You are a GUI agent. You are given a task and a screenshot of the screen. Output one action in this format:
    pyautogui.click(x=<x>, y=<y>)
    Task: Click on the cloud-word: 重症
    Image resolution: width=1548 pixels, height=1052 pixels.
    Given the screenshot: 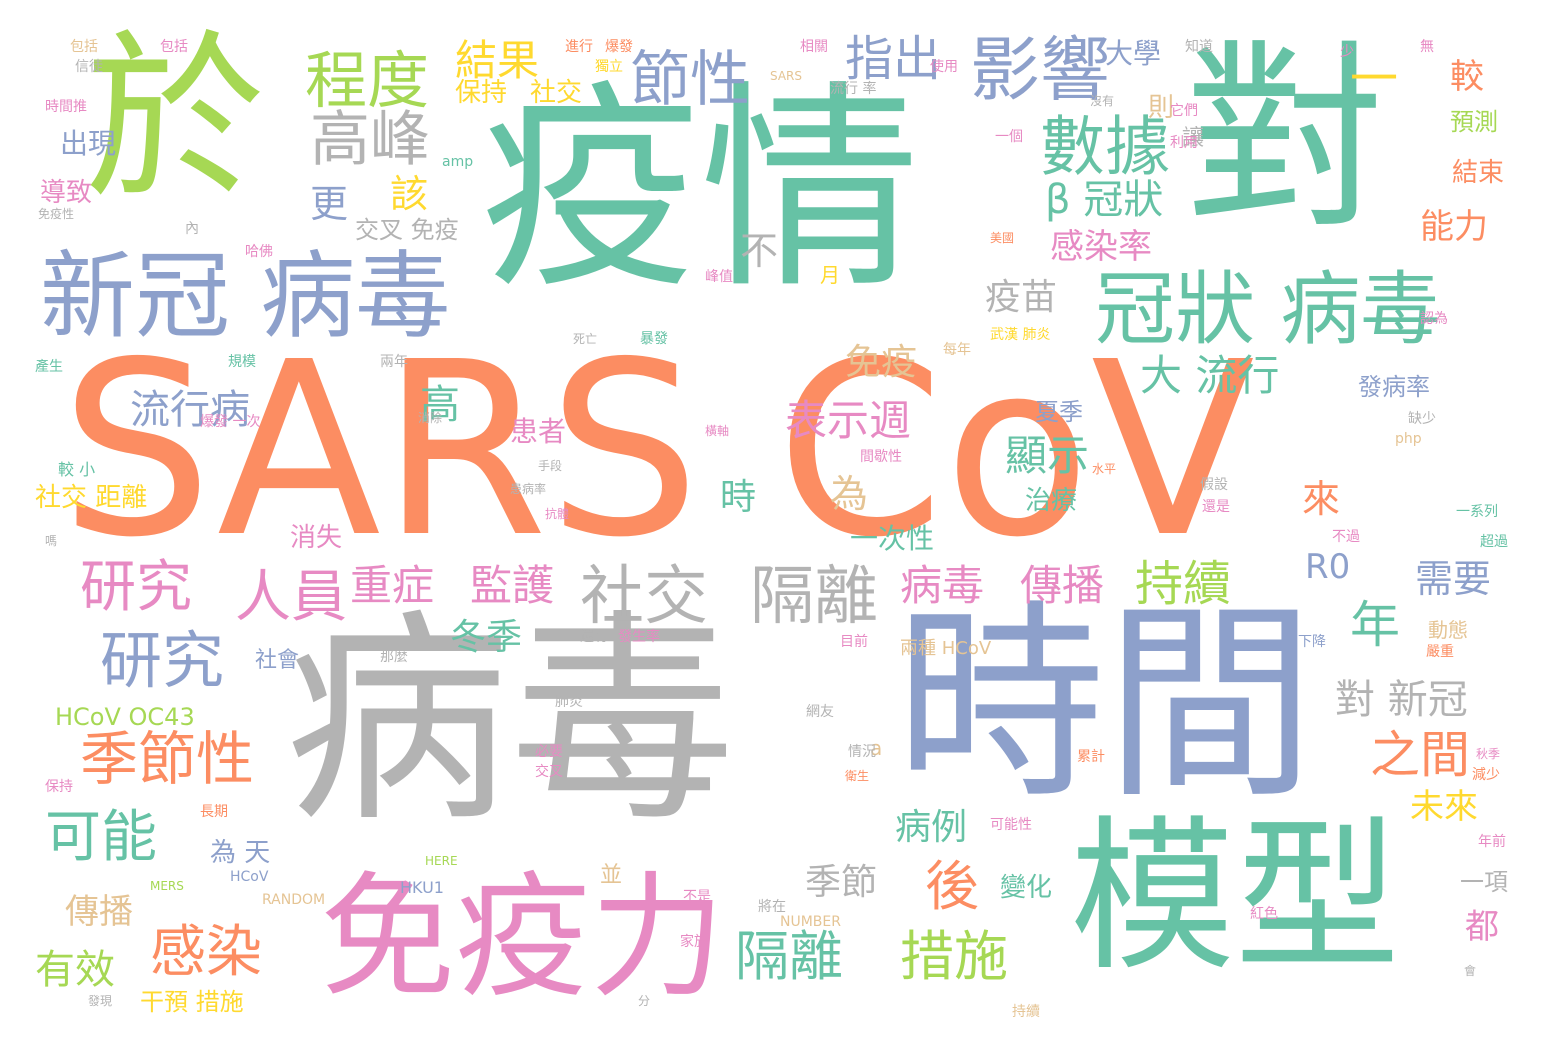 What is the action you would take?
    pyautogui.click(x=392, y=585)
    